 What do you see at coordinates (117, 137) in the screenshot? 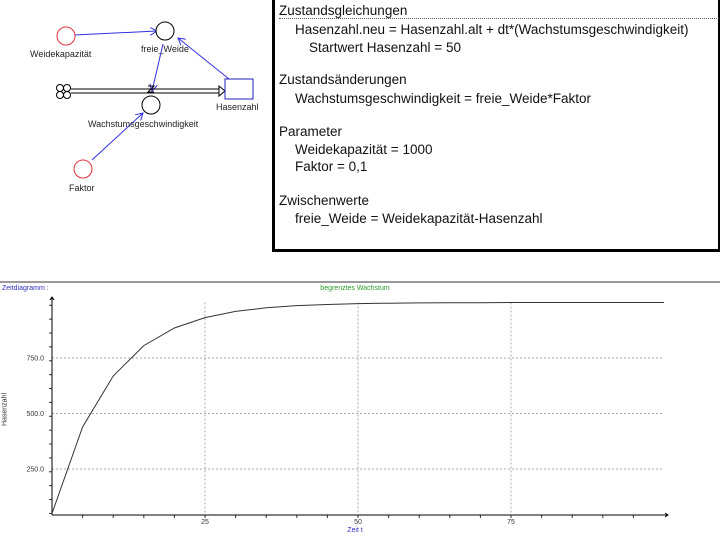
I see `link-faktor-wachstum` at bounding box center [117, 137].